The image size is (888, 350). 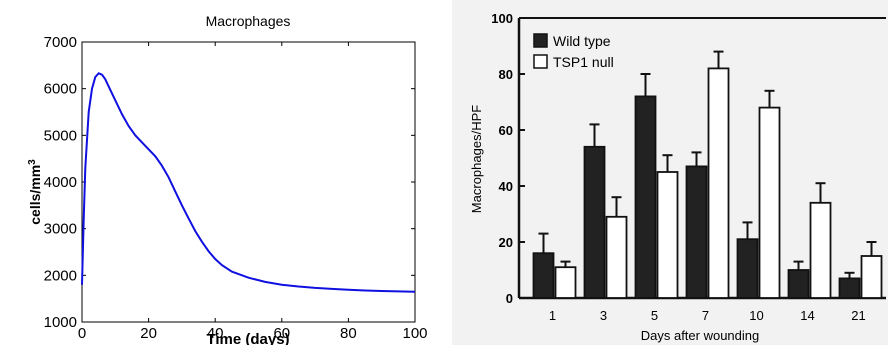 I want to click on x-tick-label: 10, so click(x=756, y=315).